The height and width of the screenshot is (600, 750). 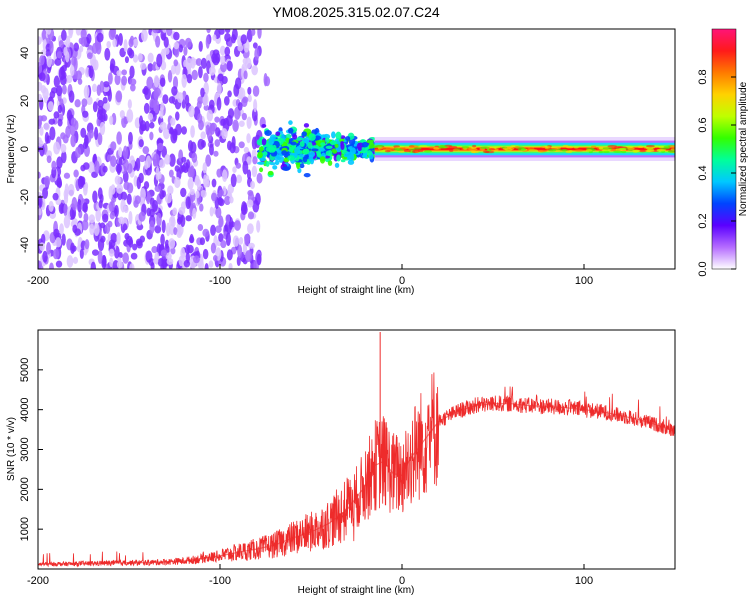 I want to click on spectrogram-x-tick-label: -100, so click(x=220, y=281).